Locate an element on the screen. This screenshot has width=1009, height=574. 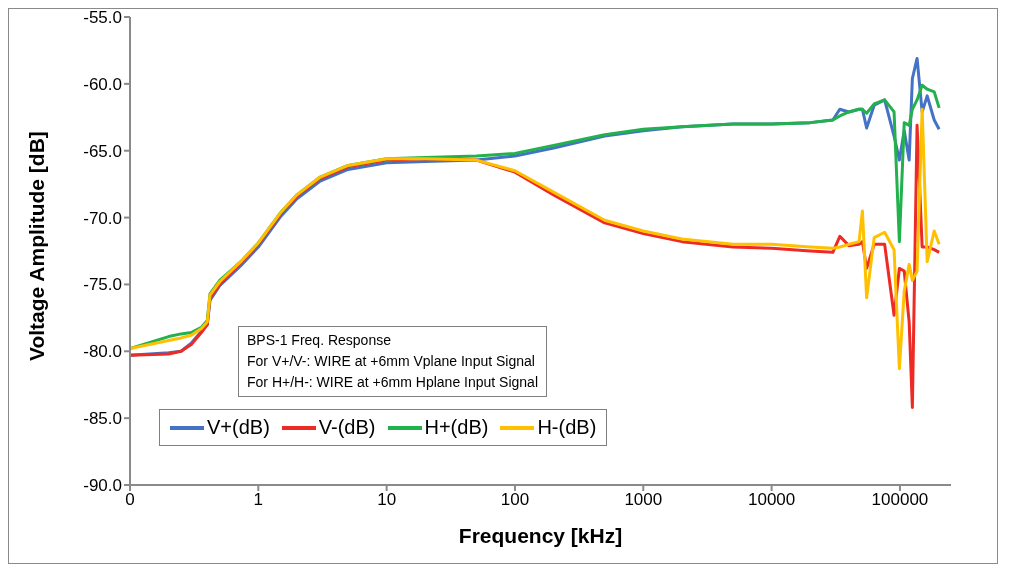
y-tick-label: -70.0 is located at coordinates (102, 218).